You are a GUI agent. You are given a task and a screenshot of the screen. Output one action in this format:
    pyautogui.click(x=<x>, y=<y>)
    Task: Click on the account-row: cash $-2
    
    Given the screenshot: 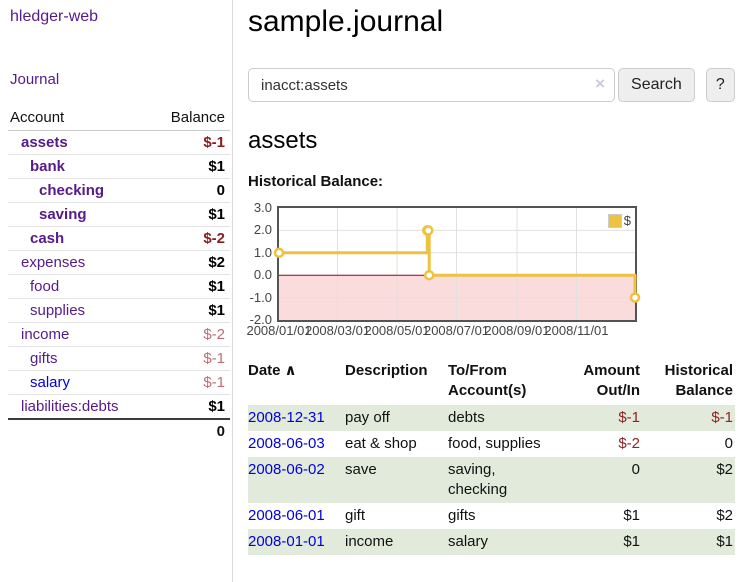 What is the action you would take?
    pyautogui.click(x=119, y=238)
    